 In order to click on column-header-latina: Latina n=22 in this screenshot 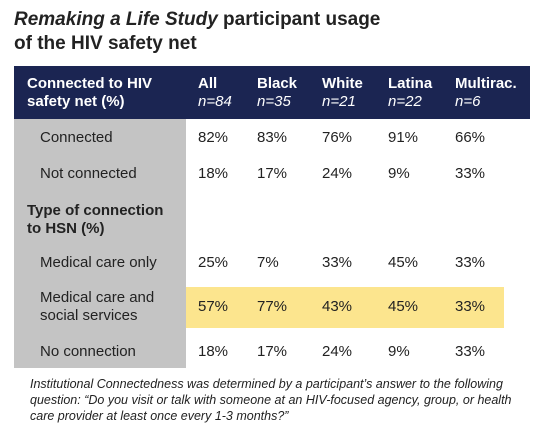, I will do `click(410, 93)`.